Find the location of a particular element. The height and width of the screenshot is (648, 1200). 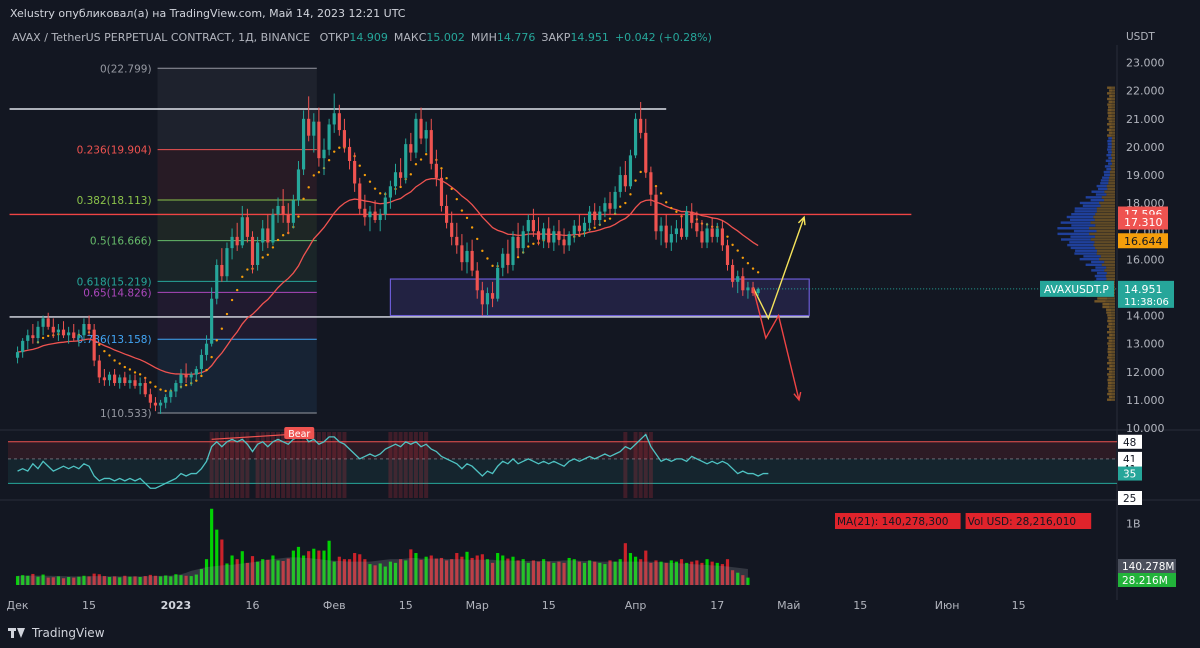

ohlc-value: 15.002 is located at coordinates (445, 37).